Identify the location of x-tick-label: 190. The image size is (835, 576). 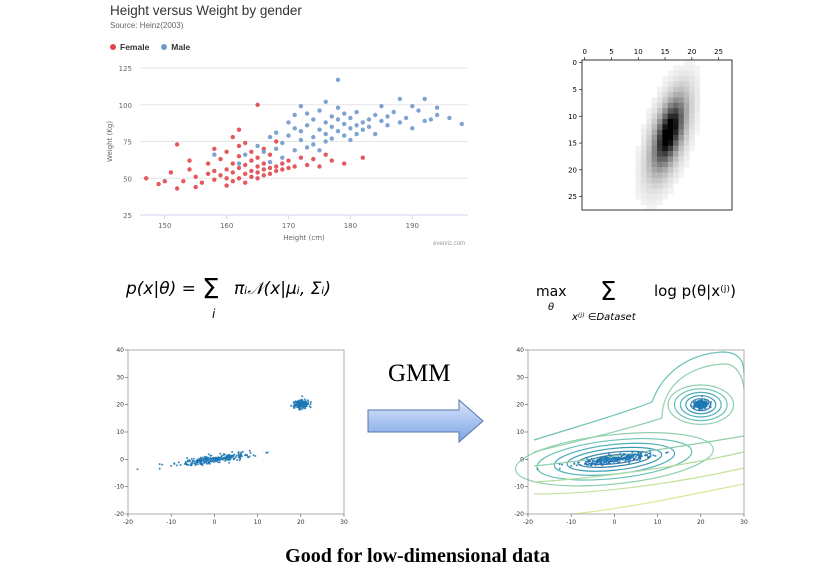
(412, 226).